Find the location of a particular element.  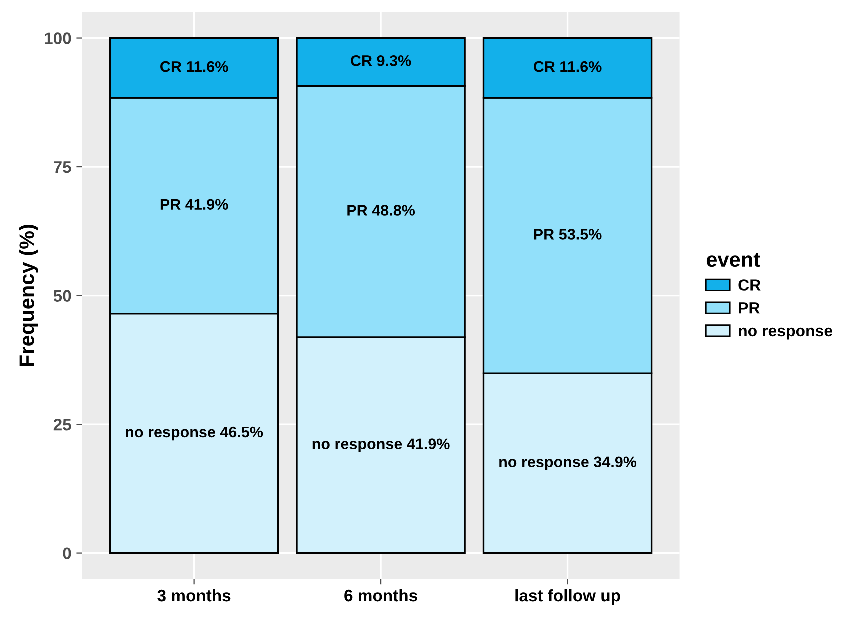

y-axis-title: Frequency (%) is located at coordinates (28, 295).